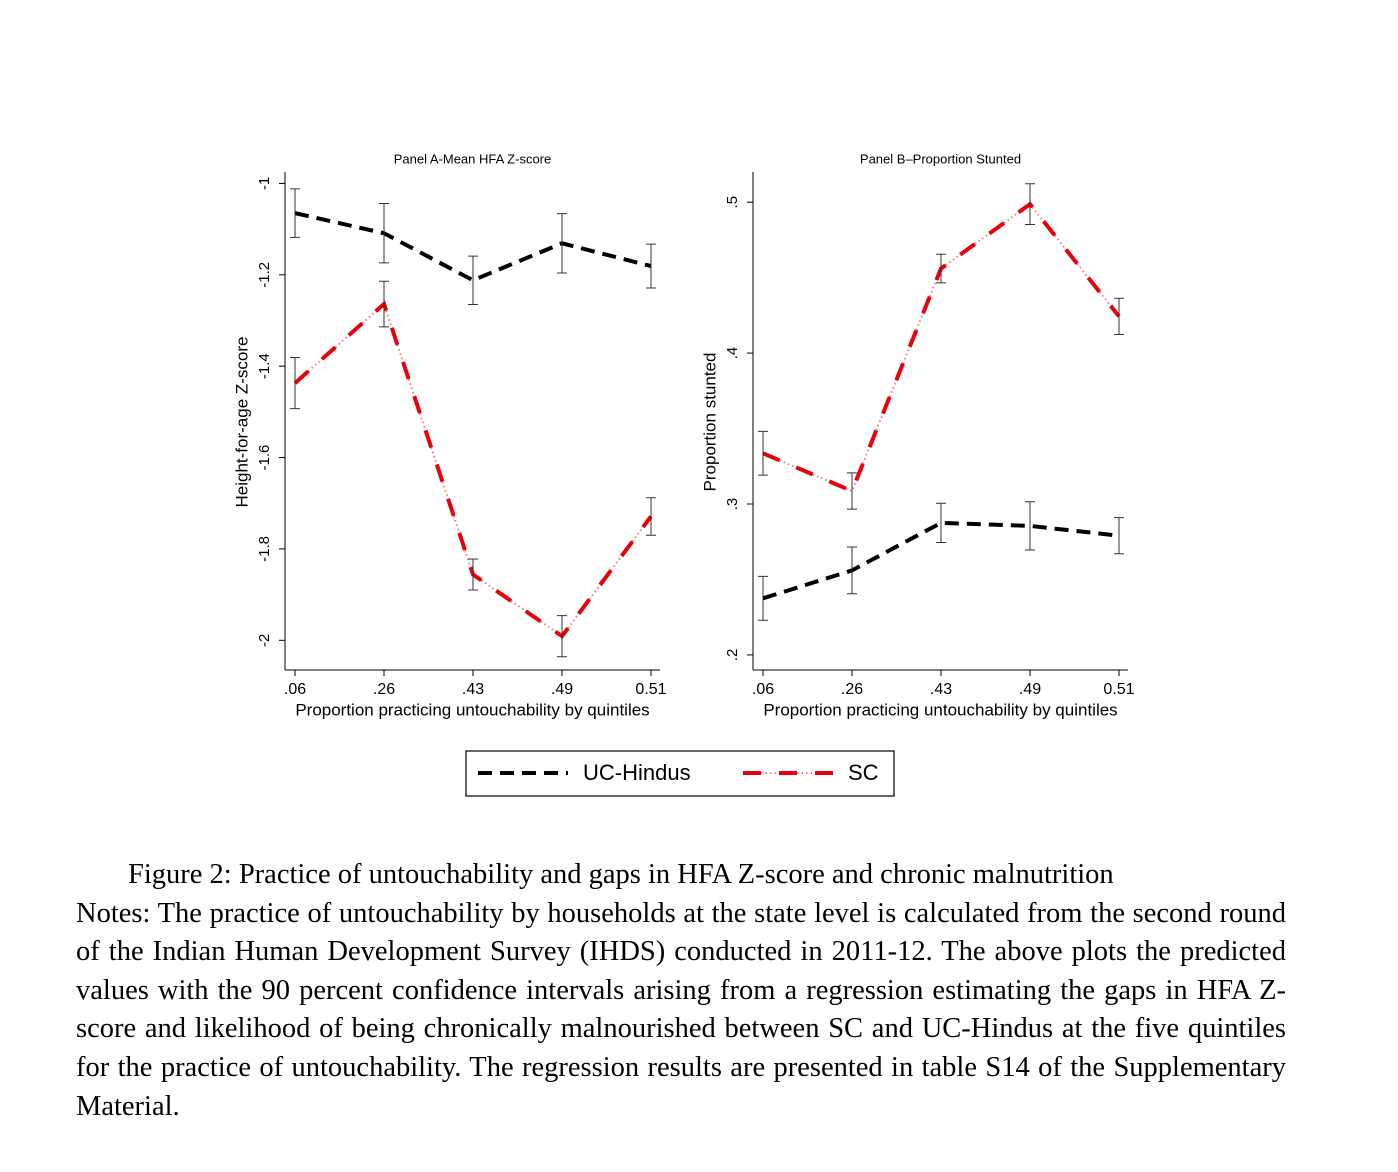 The height and width of the screenshot is (1172, 1398). I want to click on y-tick-label: -1.8, so click(264, 549).